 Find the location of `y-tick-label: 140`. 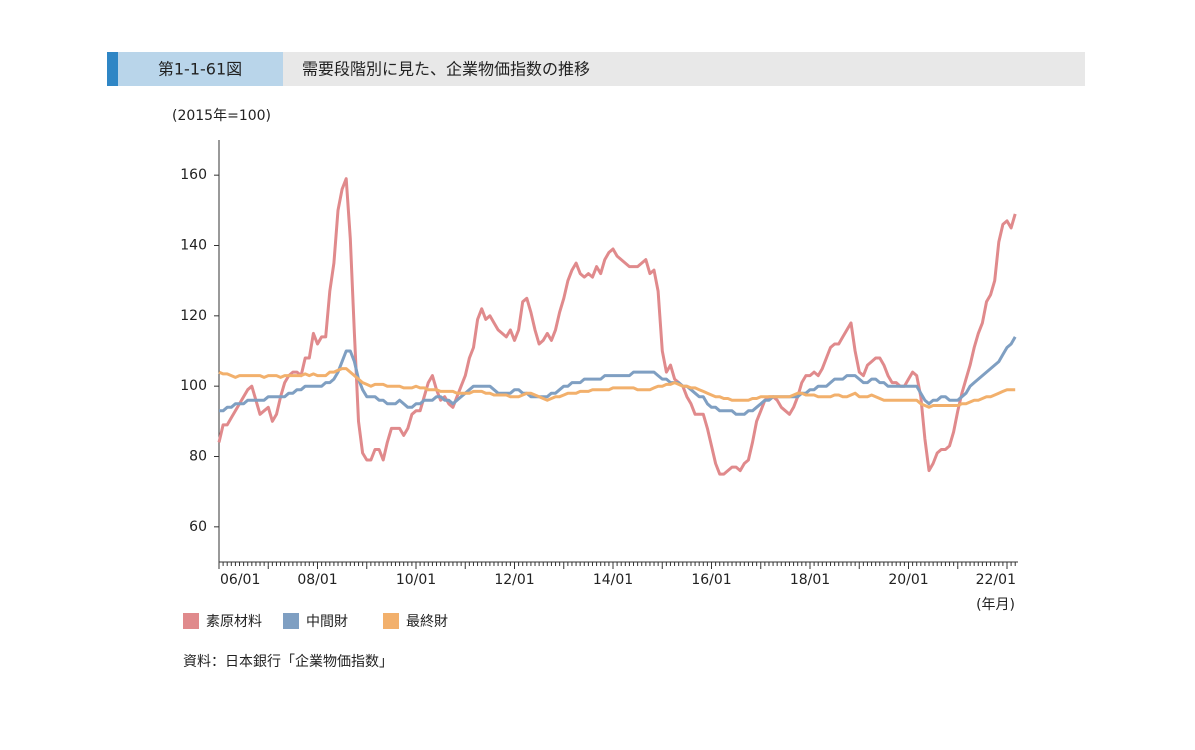

y-tick-label: 140 is located at coordinates (193, 246).